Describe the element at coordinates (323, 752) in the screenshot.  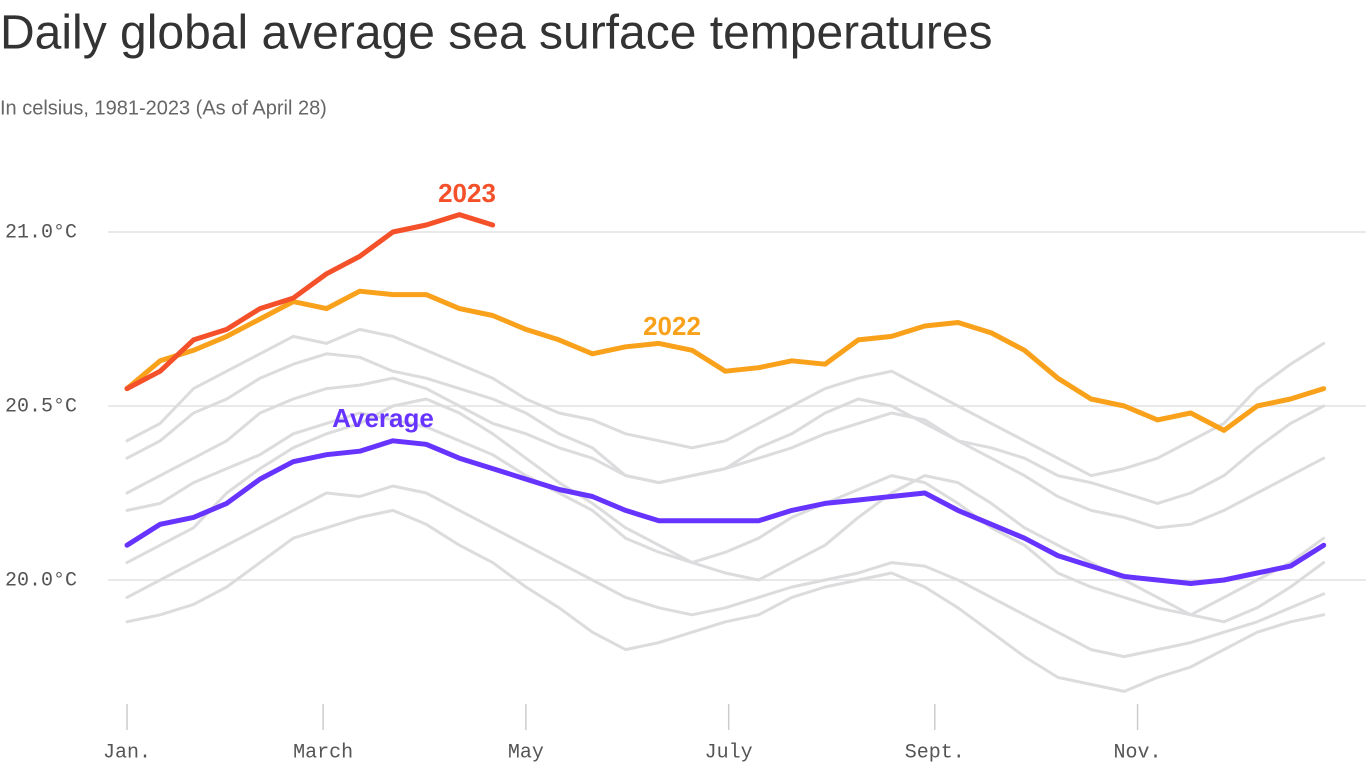
I see `x-tick-label: March` at that location.